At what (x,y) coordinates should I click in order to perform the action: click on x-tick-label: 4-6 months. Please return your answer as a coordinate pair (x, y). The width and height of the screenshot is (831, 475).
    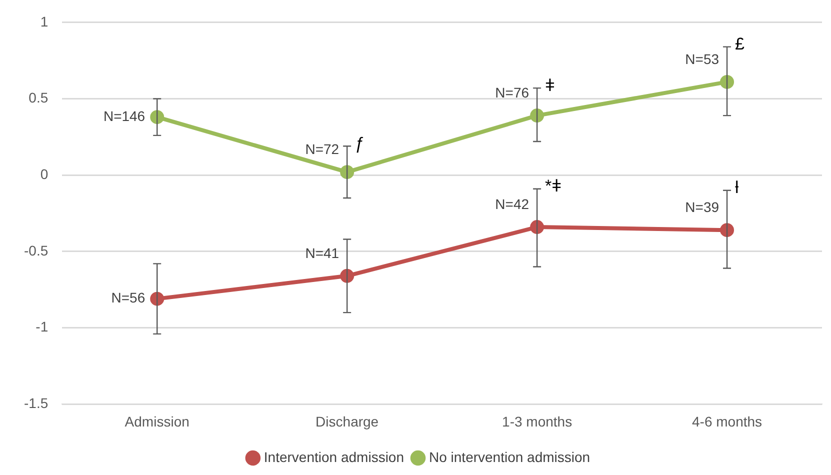
    Looking at the image, I should click on (727, 421).